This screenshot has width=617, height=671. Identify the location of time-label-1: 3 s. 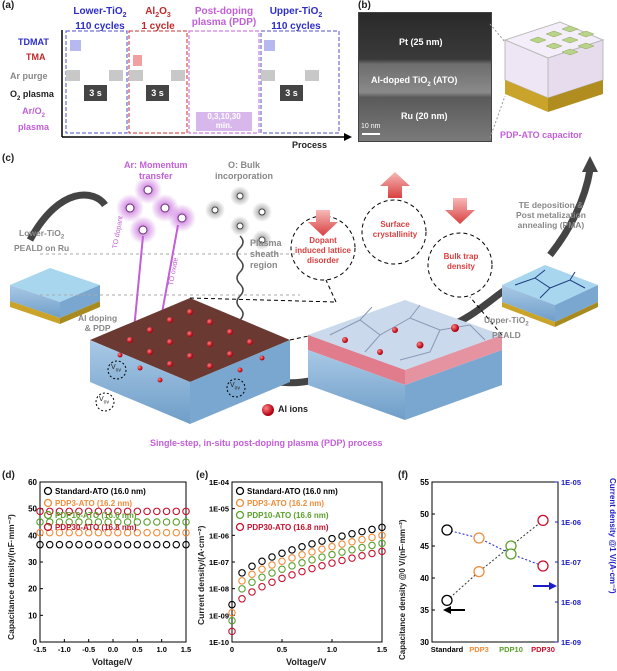
(95, 93).